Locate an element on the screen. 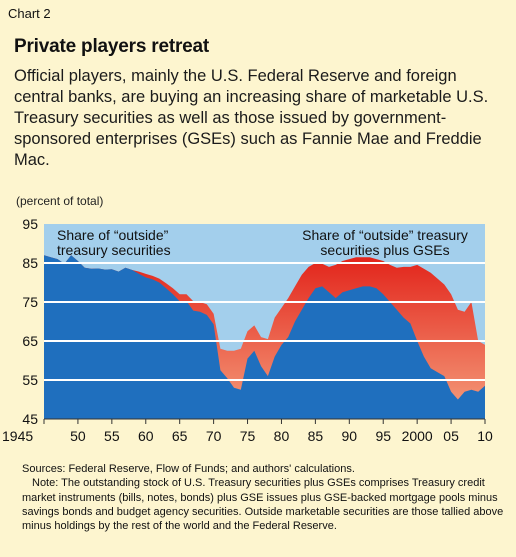 The height and width of the screenshot is (557, 516). x-tick-label: 2000 is located at coordinates (417, 436).